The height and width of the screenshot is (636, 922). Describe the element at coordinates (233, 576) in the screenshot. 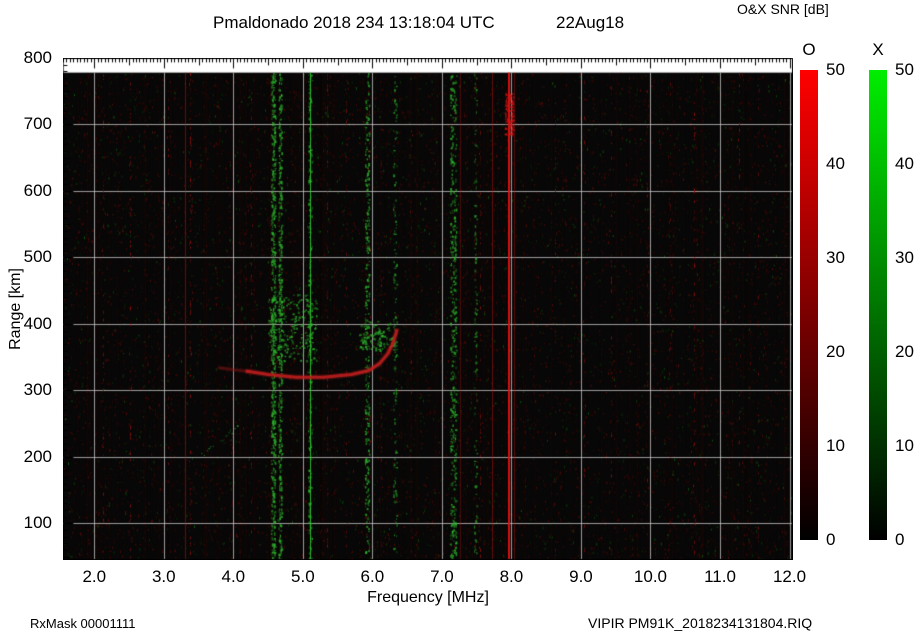

I see `x-tick-label: 4.0` at that location.